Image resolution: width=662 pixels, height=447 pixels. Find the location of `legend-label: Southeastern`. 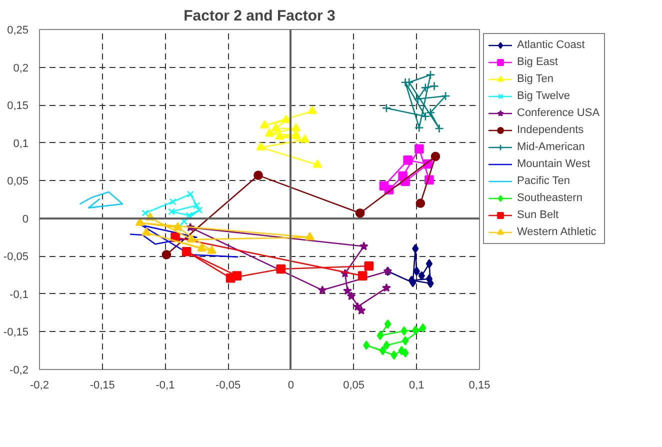

legend-label: Southeastern is located at coordinates (549, 198).